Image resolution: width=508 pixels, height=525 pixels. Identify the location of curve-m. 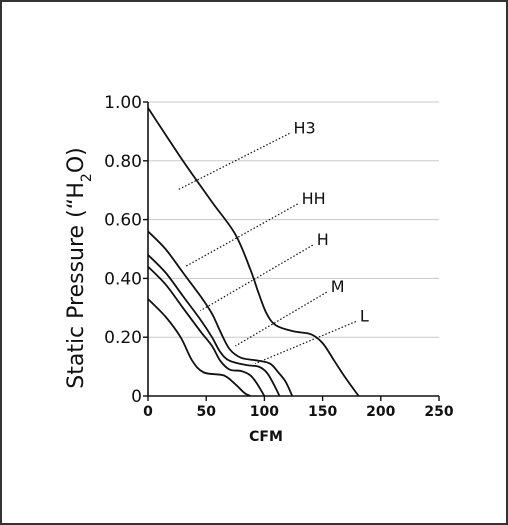
(206, 331).